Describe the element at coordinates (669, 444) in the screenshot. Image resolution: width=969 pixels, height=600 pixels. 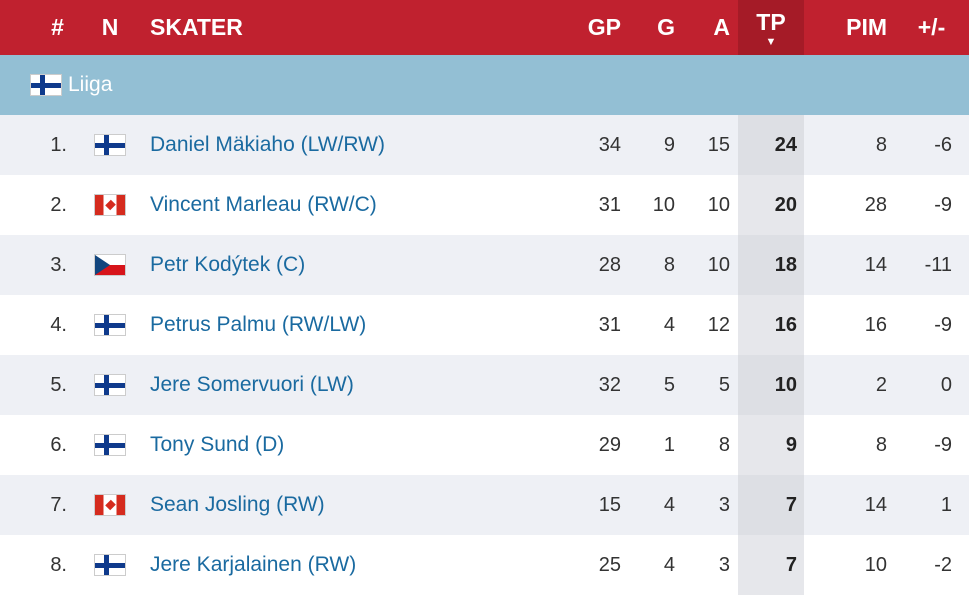
I see `g-cell: 1` at that location.